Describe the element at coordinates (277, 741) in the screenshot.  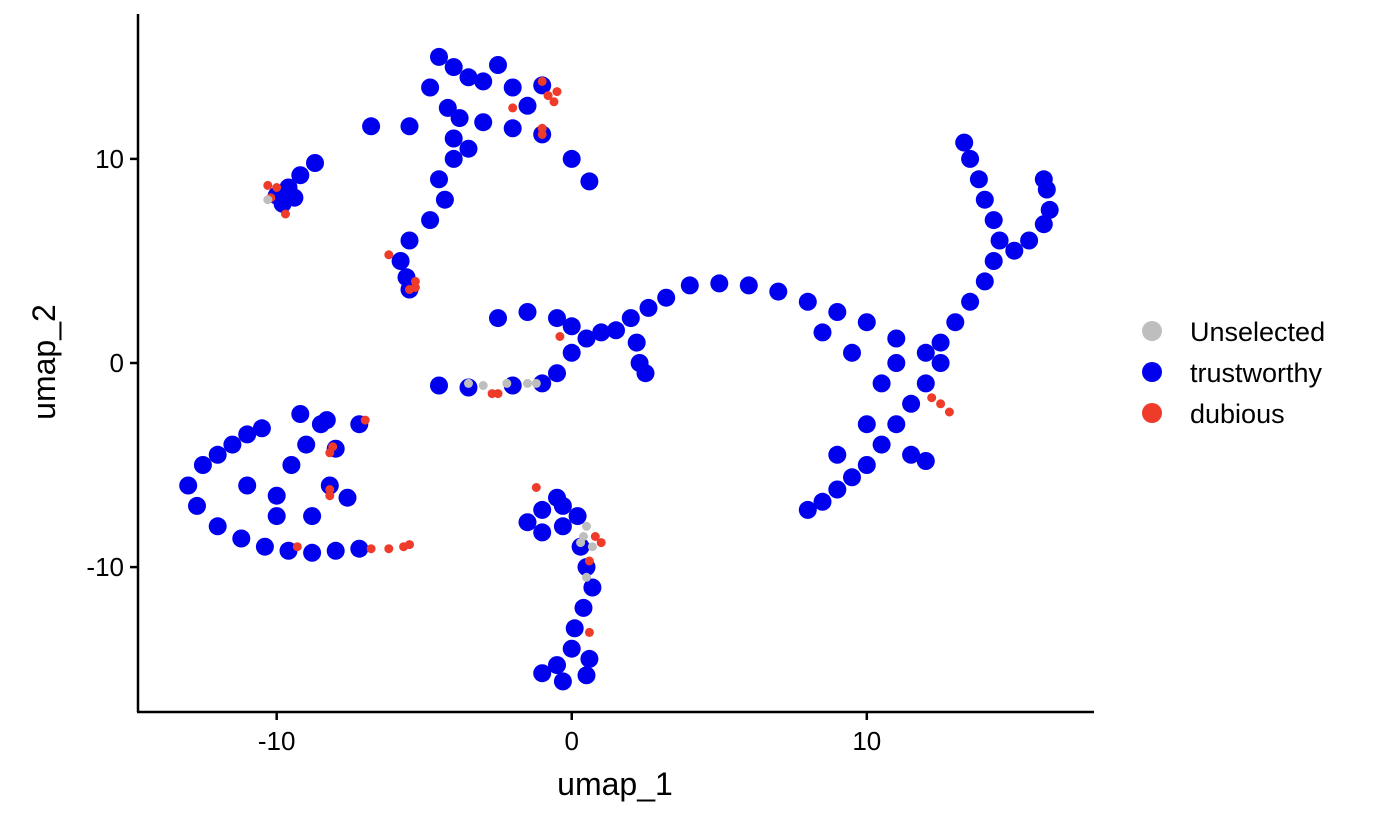
I see `x-tick-label-0: -10` at that location.